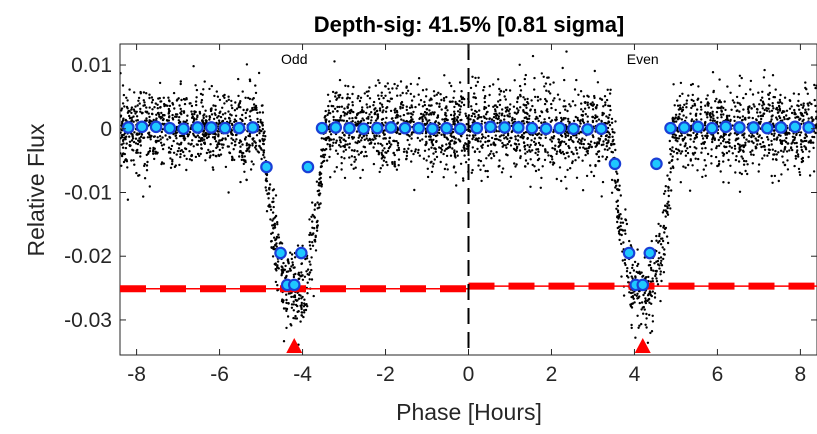 Image resolution: width=817 pixels, height=434 pixels. What do you see at coordinates (91, 65) in the screenshot?
I see `y-tick-label: 0.01` at bounding box center [91, 65].